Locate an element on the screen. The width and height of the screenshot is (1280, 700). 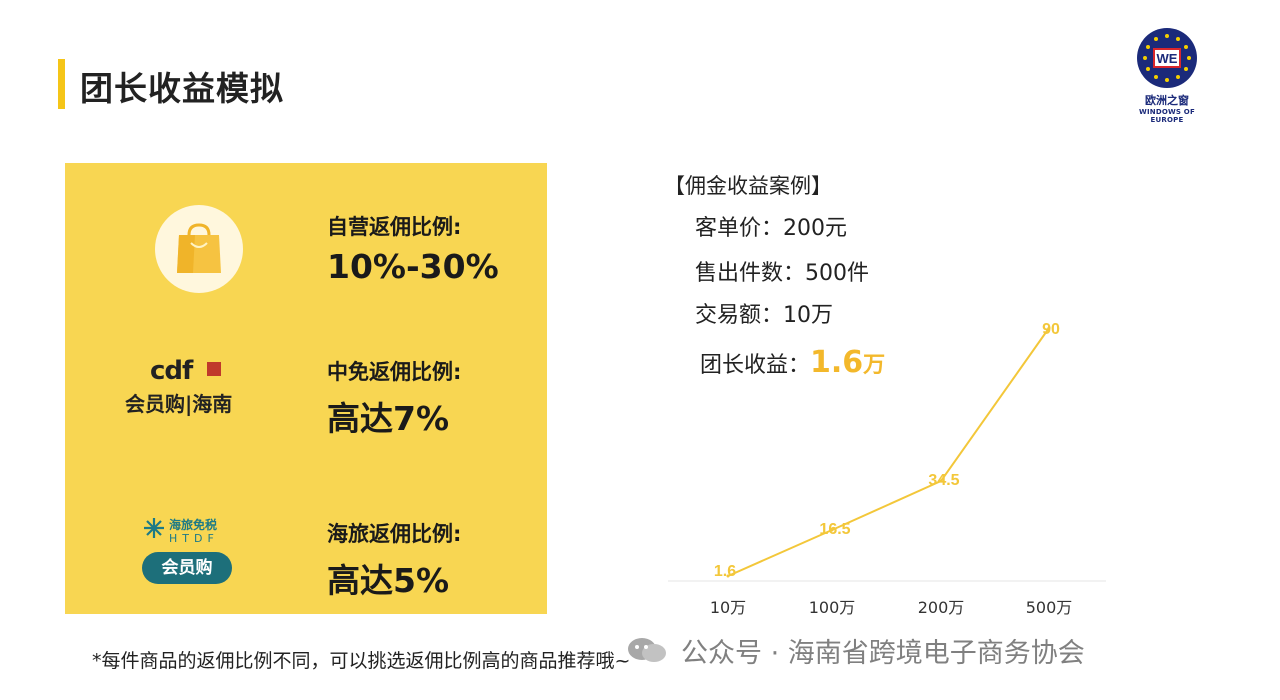
data-label: 90 is located at coordinates (1051, 329).